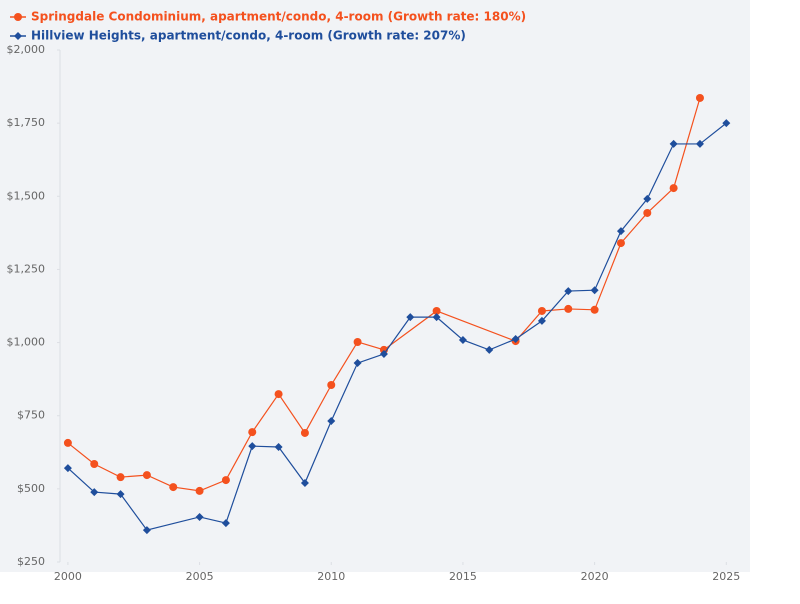  Describe the element at coordinates (26, 268) in the screenshot. I see `y-tick-label: $1,250` at that location.